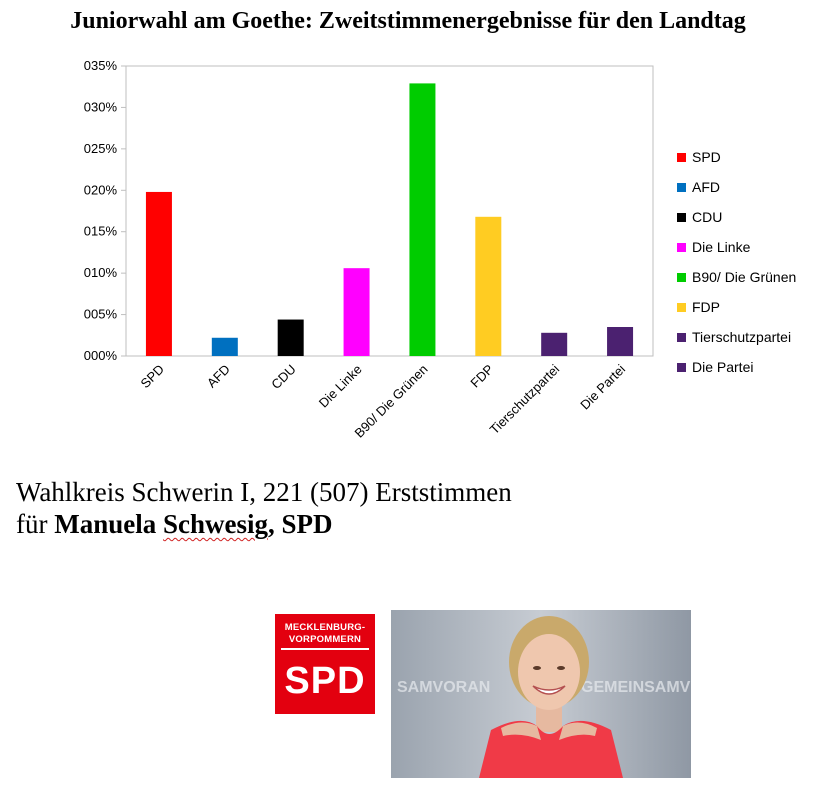 The height and width of the screenshot is (786, 816). I want to click on legend-item: Tierschutzpartei, so click(736, 337).